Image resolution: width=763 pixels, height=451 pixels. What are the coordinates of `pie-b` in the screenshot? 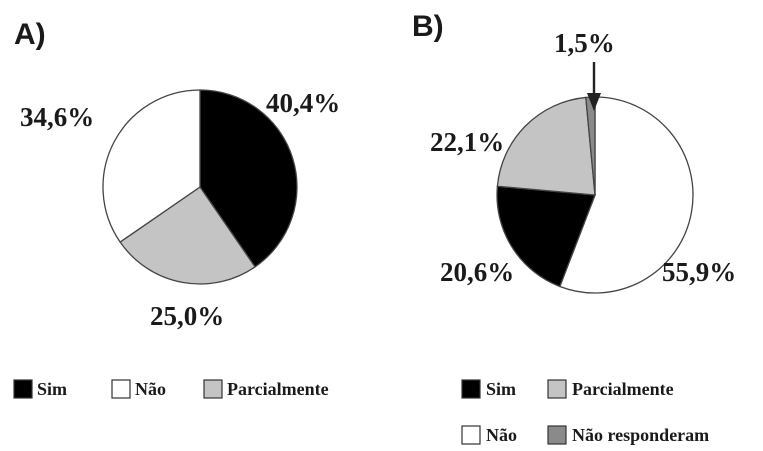 It's located at (595, 195).